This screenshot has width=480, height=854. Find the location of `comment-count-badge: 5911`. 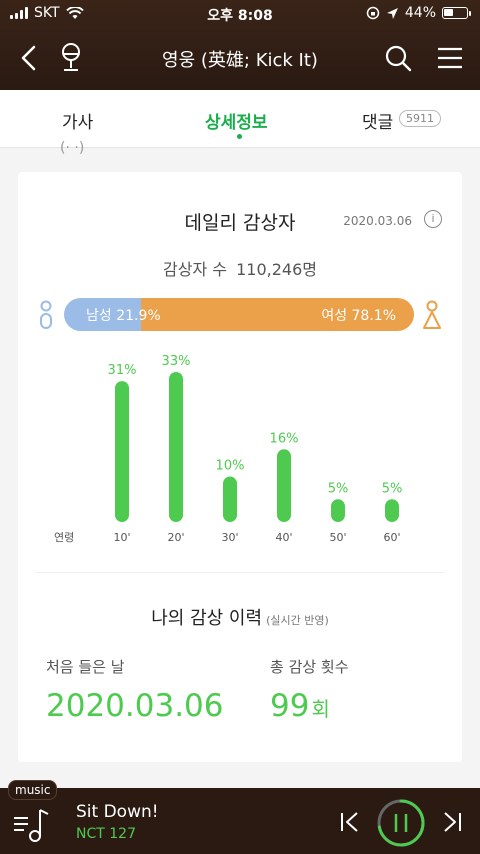

comment-count-badge: 5911 is located at coordinates (420, 118).